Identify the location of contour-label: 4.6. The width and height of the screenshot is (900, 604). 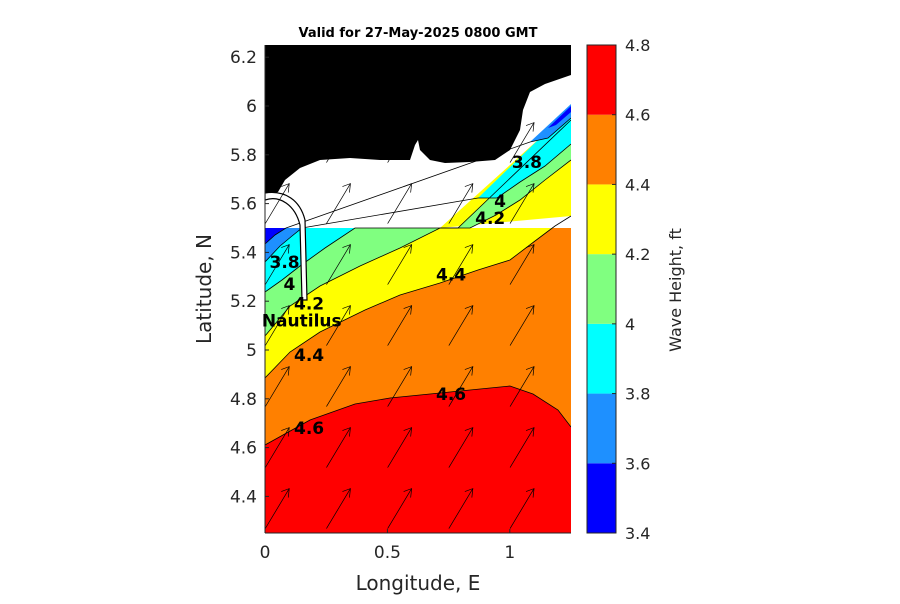
(451, 395).